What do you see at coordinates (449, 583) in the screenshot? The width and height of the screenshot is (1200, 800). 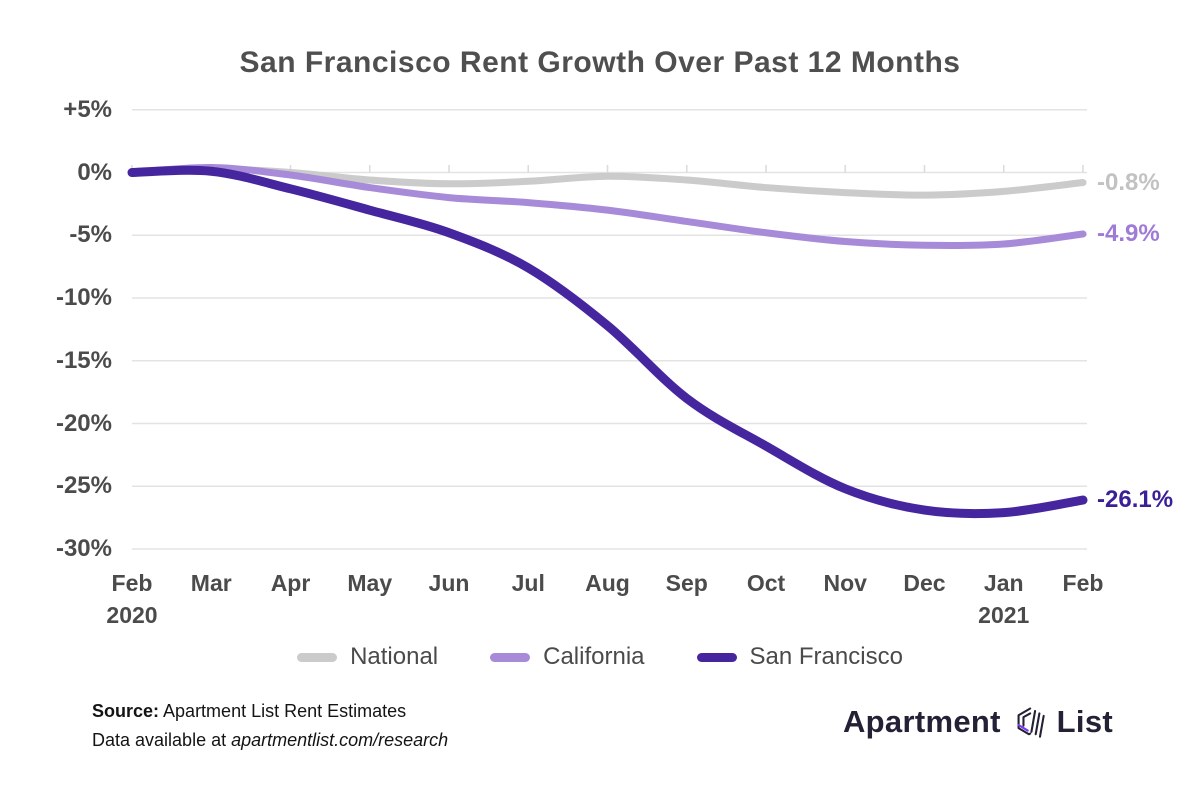 I see `x-tick-label: Jun` at bounding box center [449, 583].